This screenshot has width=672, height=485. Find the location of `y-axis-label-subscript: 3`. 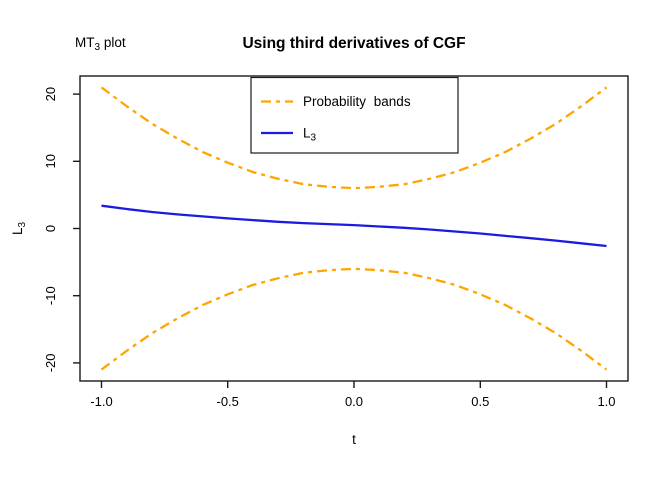

y-axis-label-subscript: 3 is located at coordinates (22, 225).